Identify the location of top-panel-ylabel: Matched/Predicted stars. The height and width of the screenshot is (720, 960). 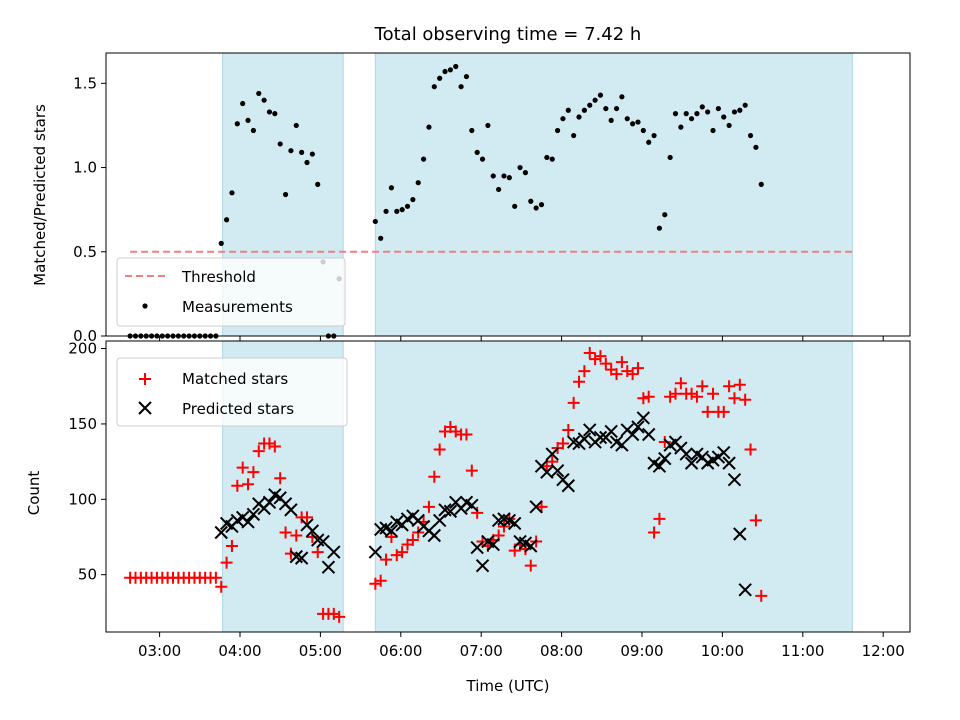
(40, 195).